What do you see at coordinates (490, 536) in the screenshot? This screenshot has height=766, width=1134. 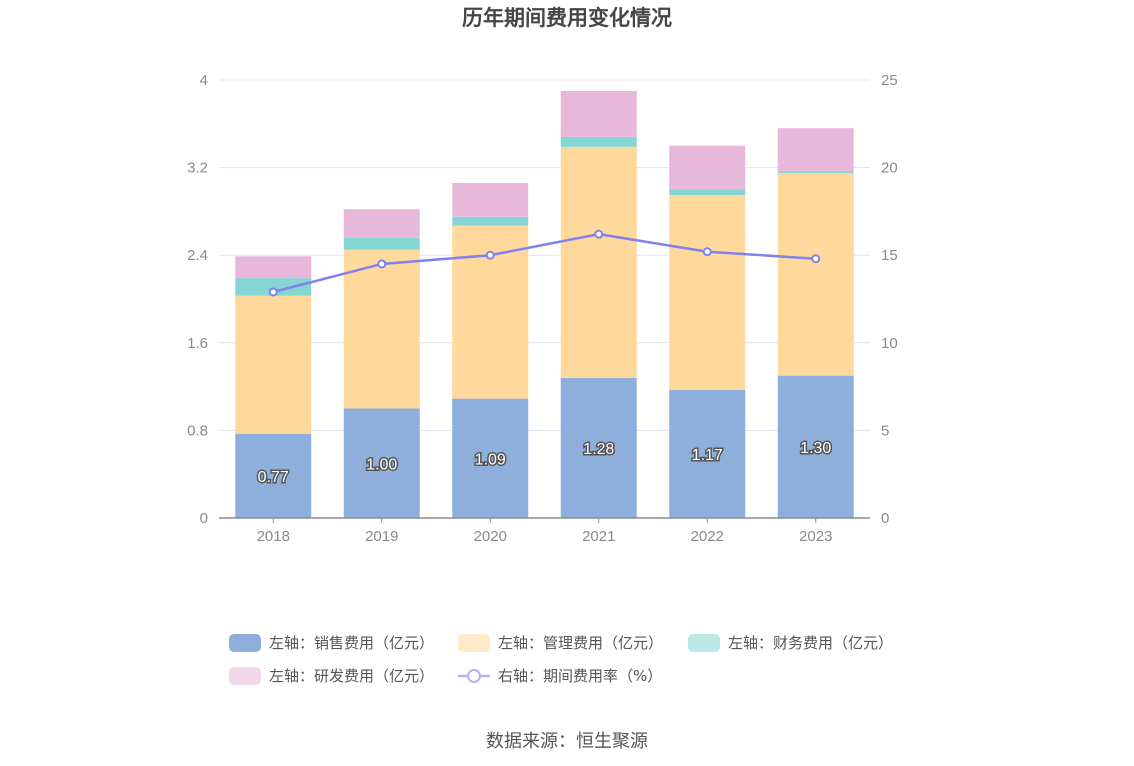 I see `x-tick-label: 2020` at bounding box center [490, 536].